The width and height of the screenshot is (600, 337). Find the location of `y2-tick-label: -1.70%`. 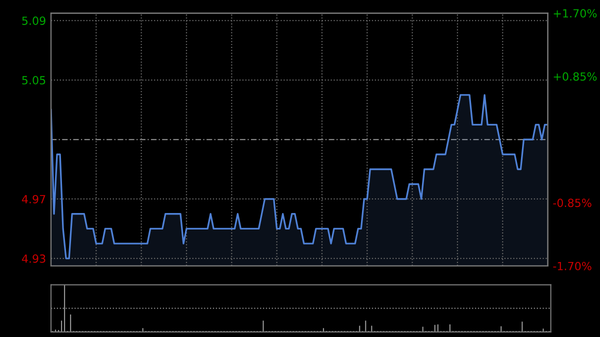

y2-tick-label: -1.70% is located at coordinates (572, 266).